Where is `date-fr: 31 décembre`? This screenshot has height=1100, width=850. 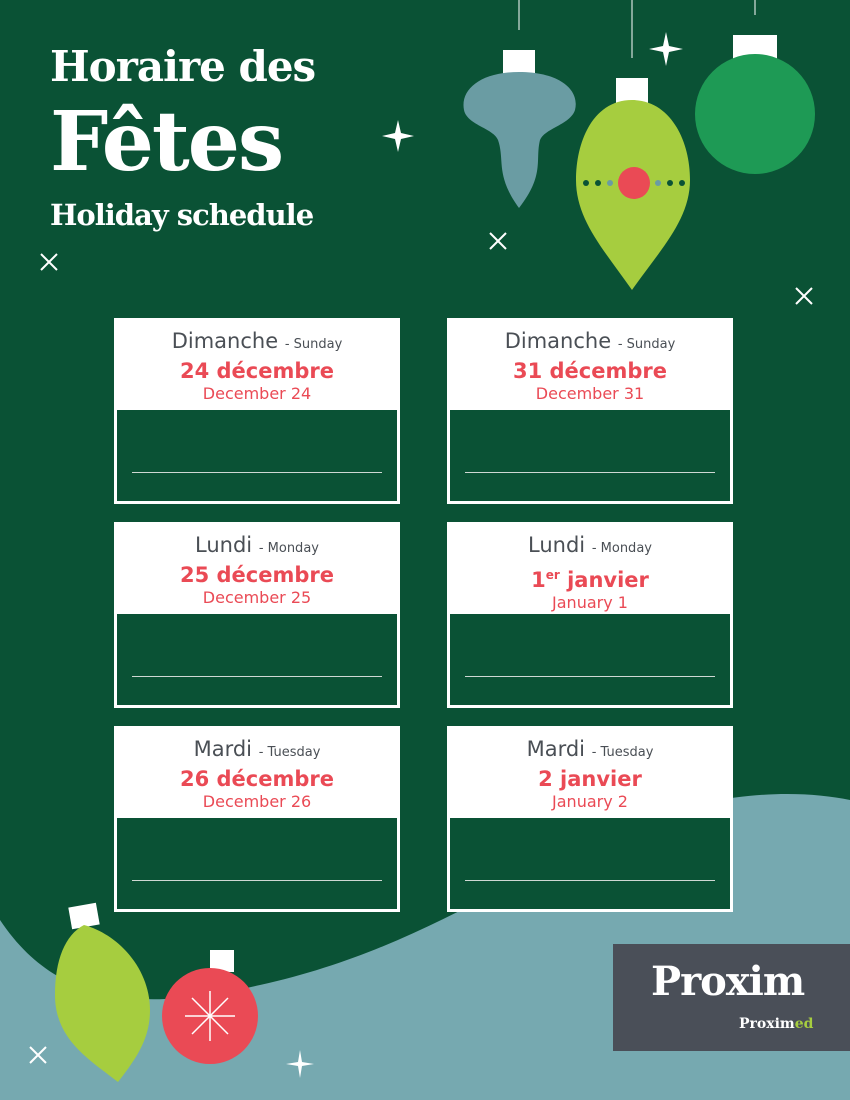 date-fr: 31 décembre is located at coordinates (590, 371).